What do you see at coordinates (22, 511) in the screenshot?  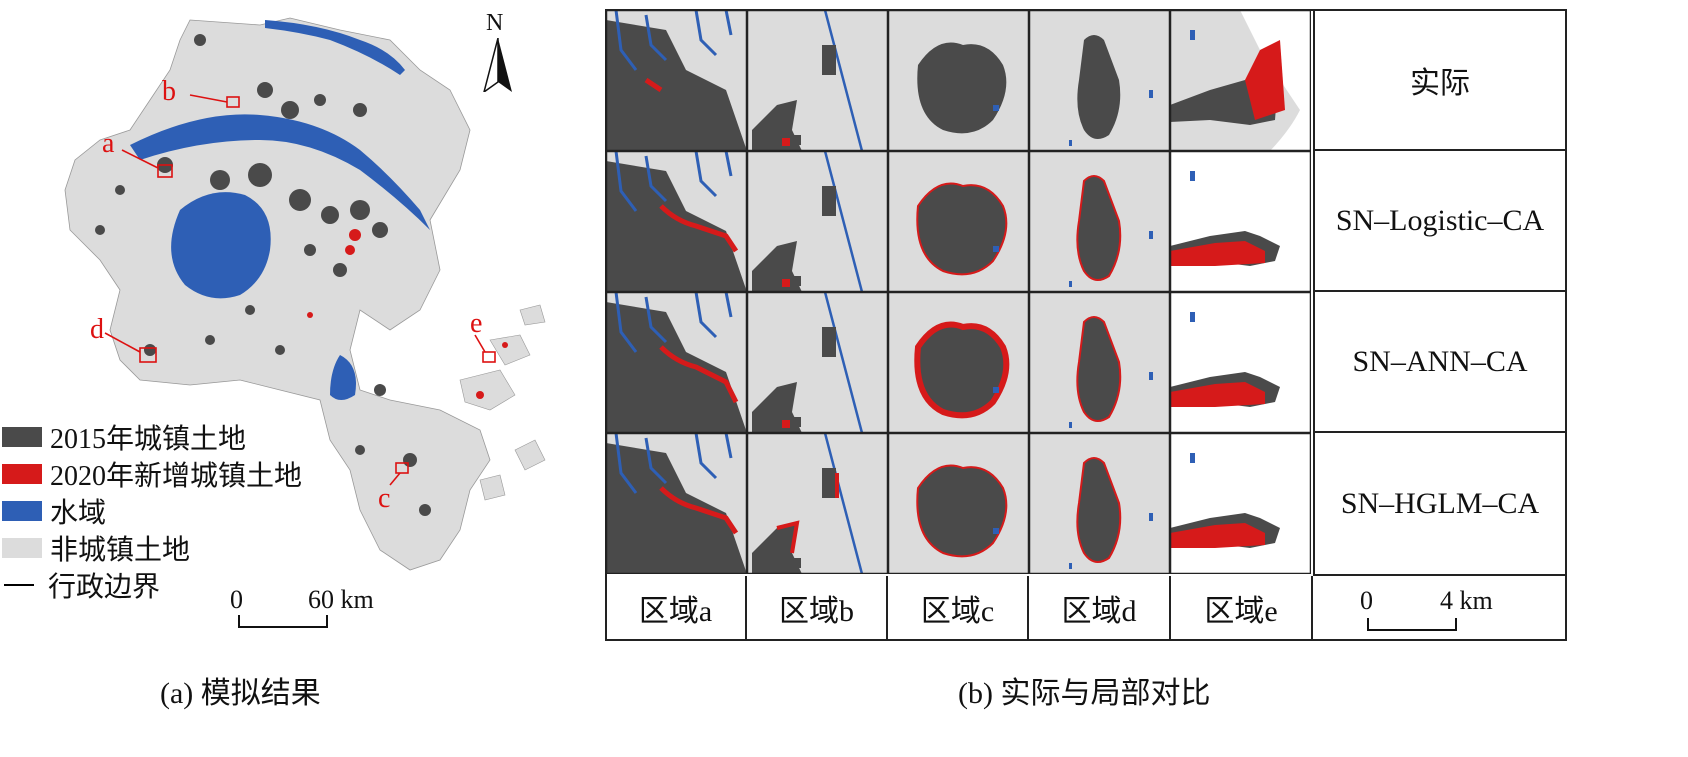 I see `legend-swatch-water` at bounding box center [22, 511].